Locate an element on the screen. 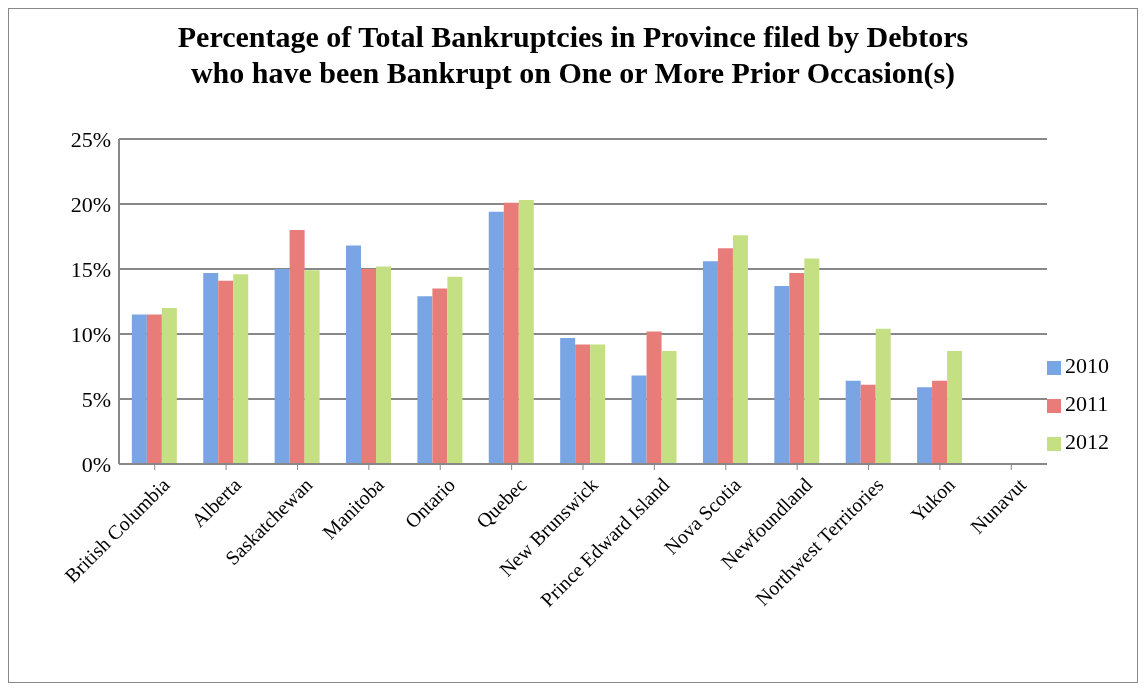  chart-title: Percentage of Total Bankruptcies in Province filed by Debtors who have been Bankrupt on One or More Prior Occasion(s) is located at coordinates (573, 55).